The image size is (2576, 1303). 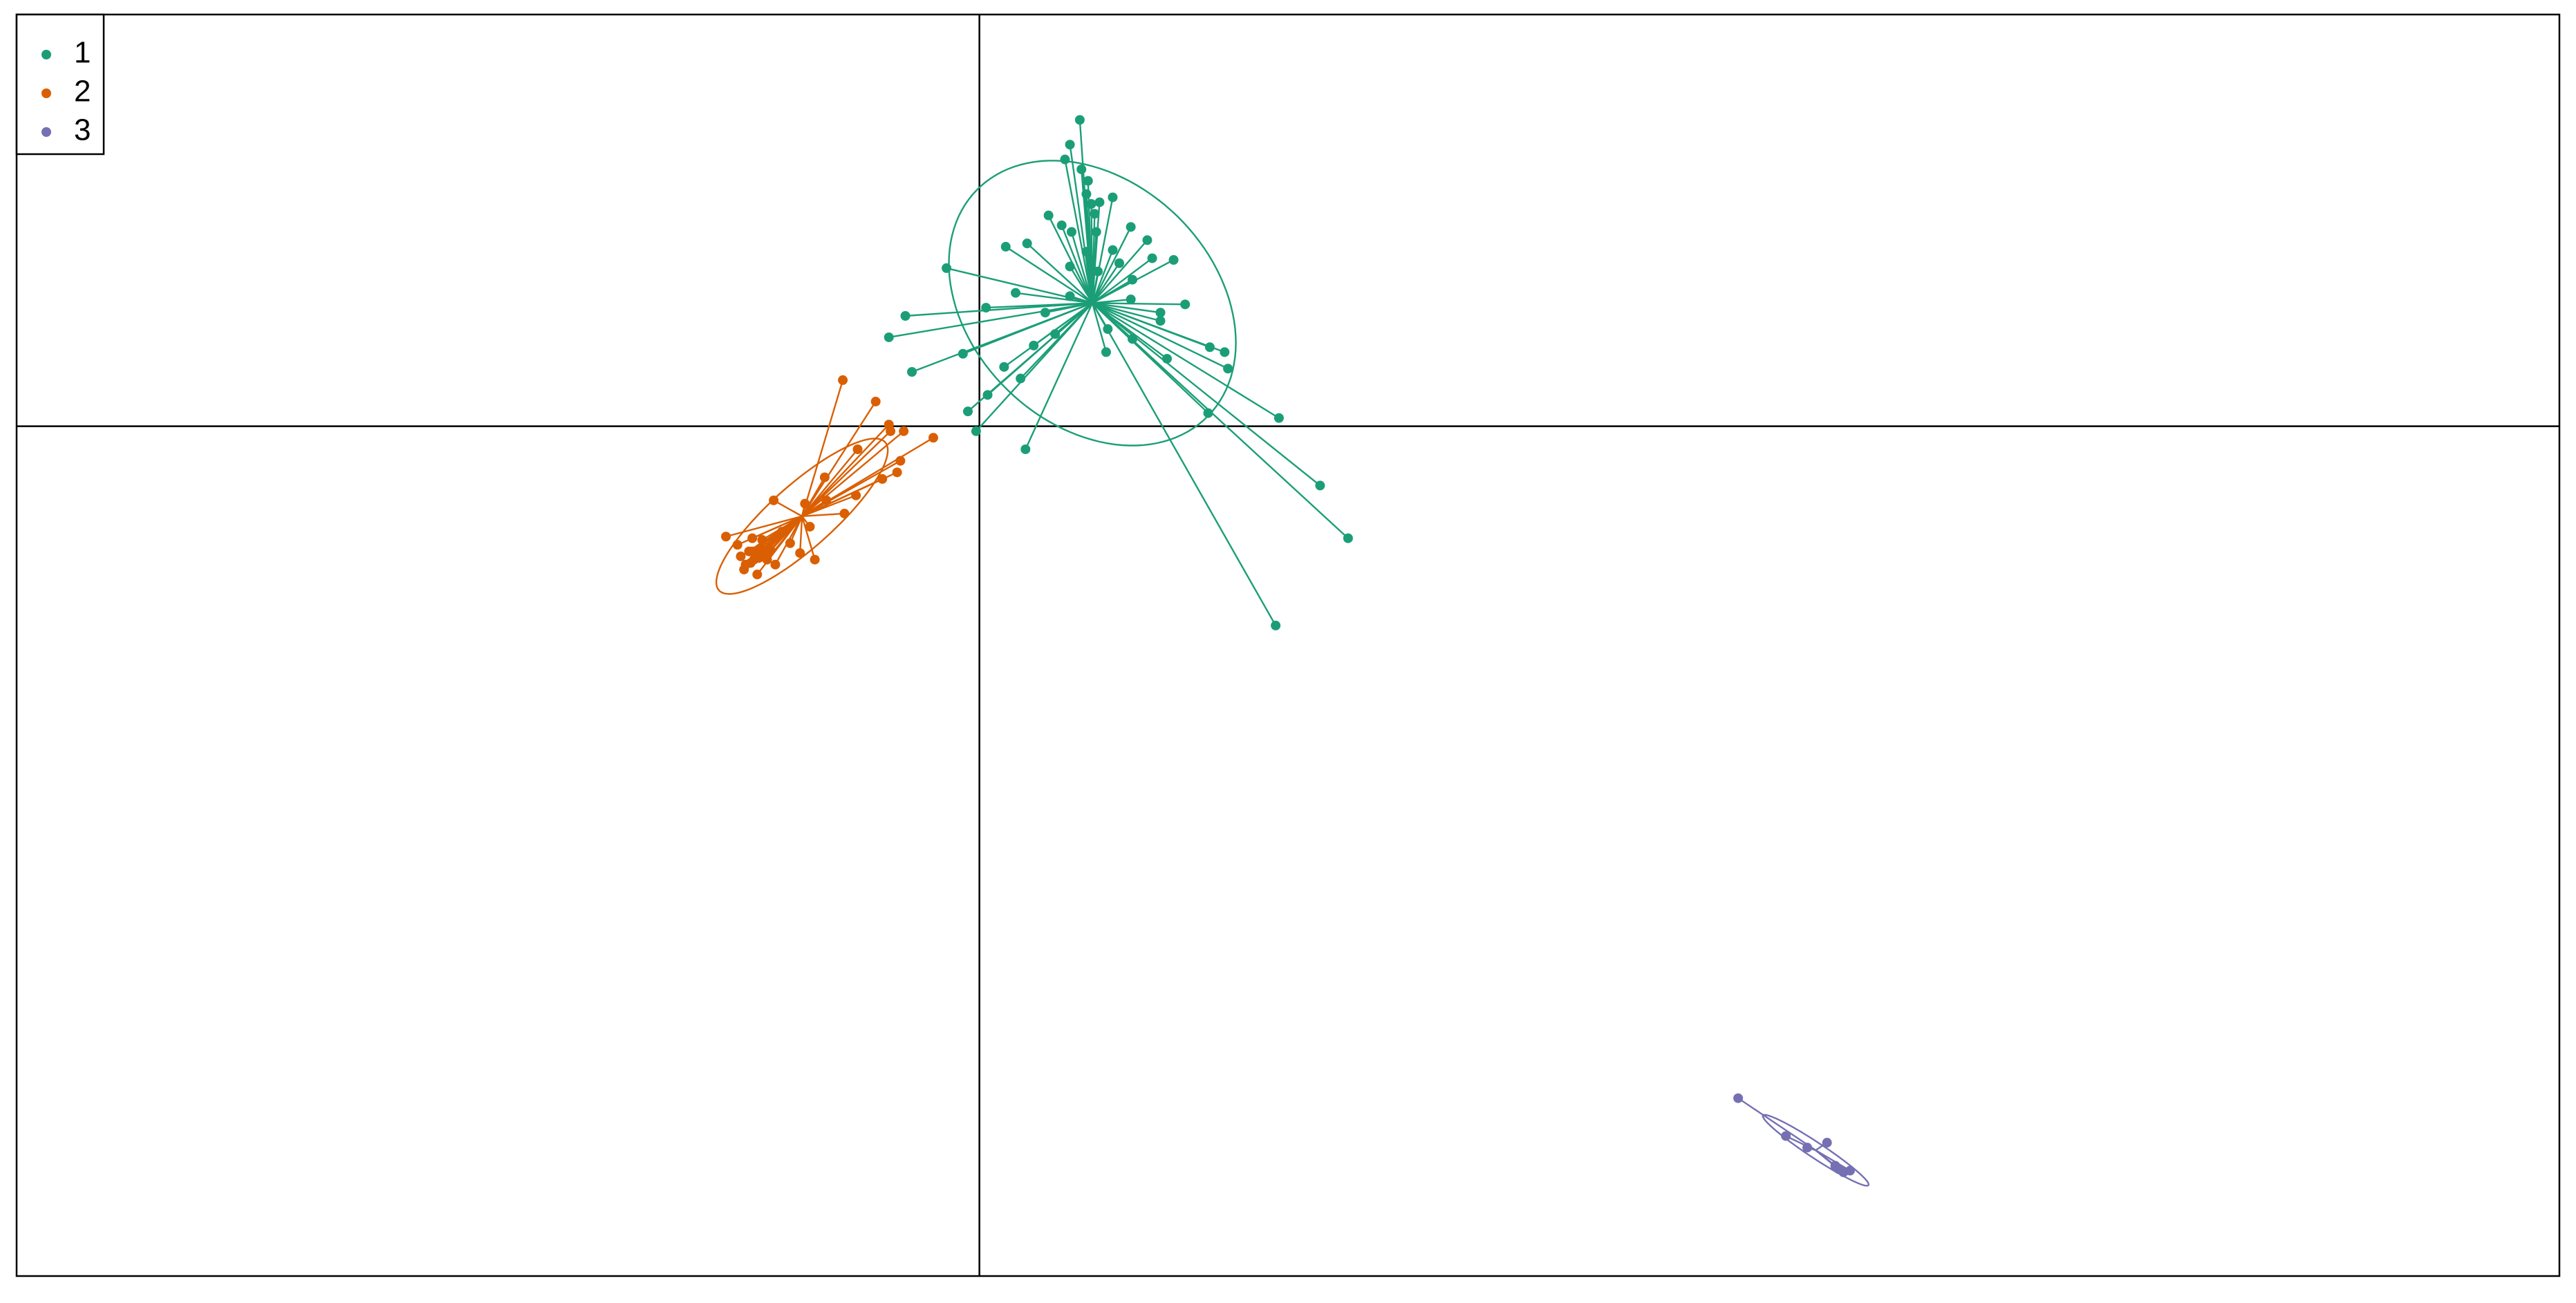 I want to click on class-ellipse, so click(x=802, y=516).